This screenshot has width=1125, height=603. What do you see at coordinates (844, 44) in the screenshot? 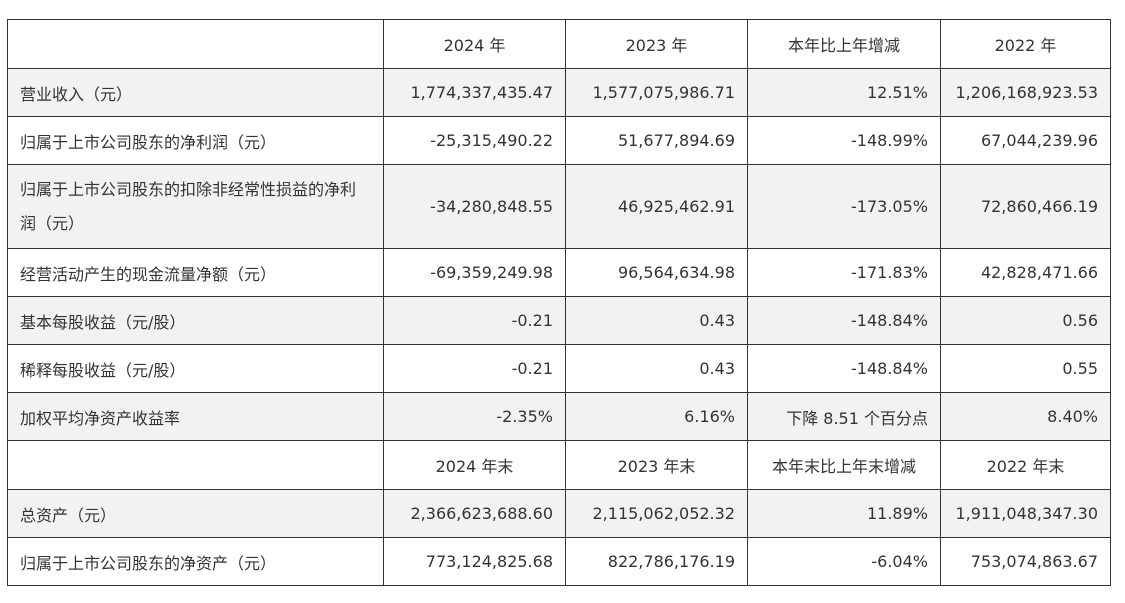
I see `header-cell-change: 本年比上年增减` at bounding box center [844, 44].